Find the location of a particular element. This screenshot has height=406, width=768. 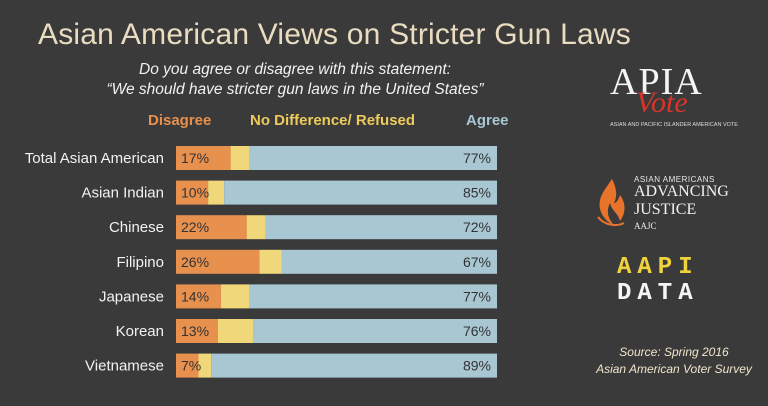

category-label: Japanese is located at coordinates (131, 296).